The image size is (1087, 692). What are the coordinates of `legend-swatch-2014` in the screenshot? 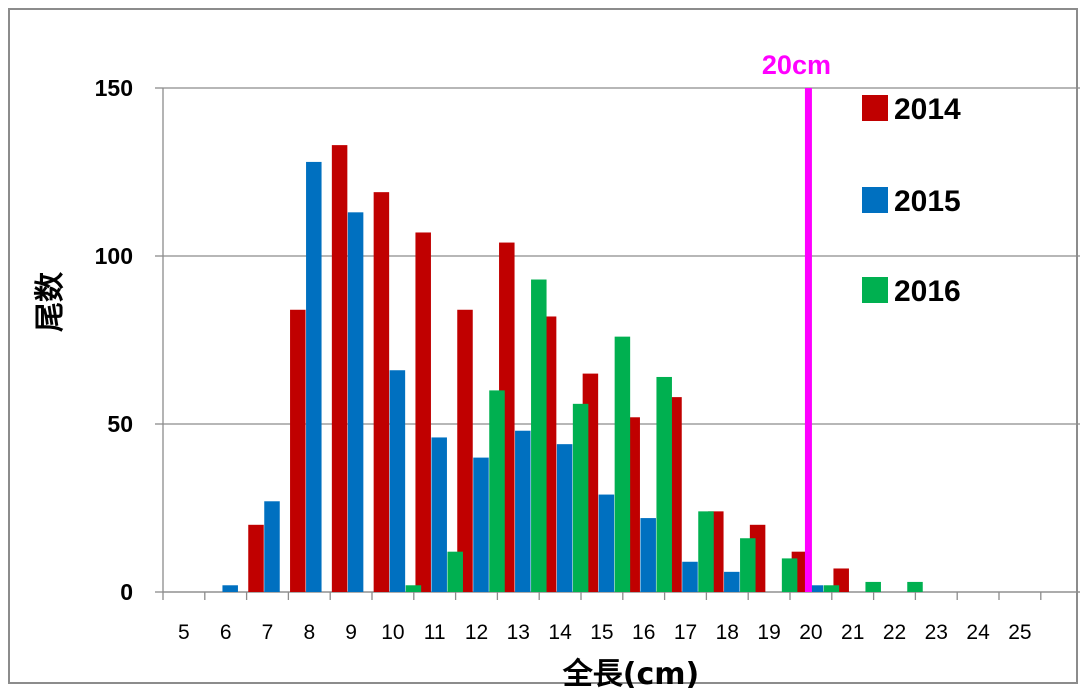 It's located at (875, 108).